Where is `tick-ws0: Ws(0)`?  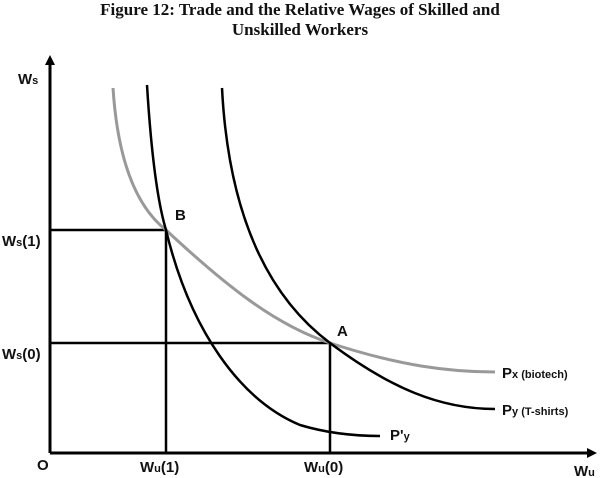
tick-ws0: Ws(0) is located at coordinates (21, 354).